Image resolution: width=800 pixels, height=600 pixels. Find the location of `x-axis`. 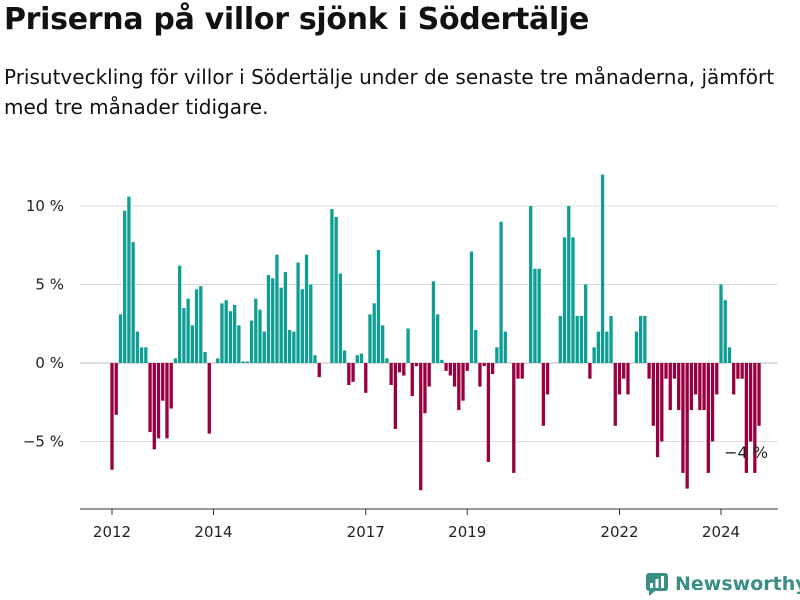

x-axis is located at coordinates (429, 511).